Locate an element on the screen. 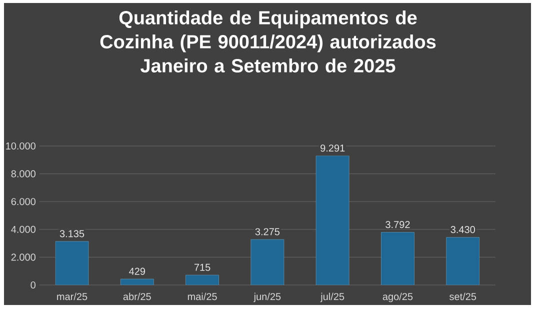 The height and width of the screenshot is (327, 551). y-tick-label: 4.000 is located at coordinates (23, 229).